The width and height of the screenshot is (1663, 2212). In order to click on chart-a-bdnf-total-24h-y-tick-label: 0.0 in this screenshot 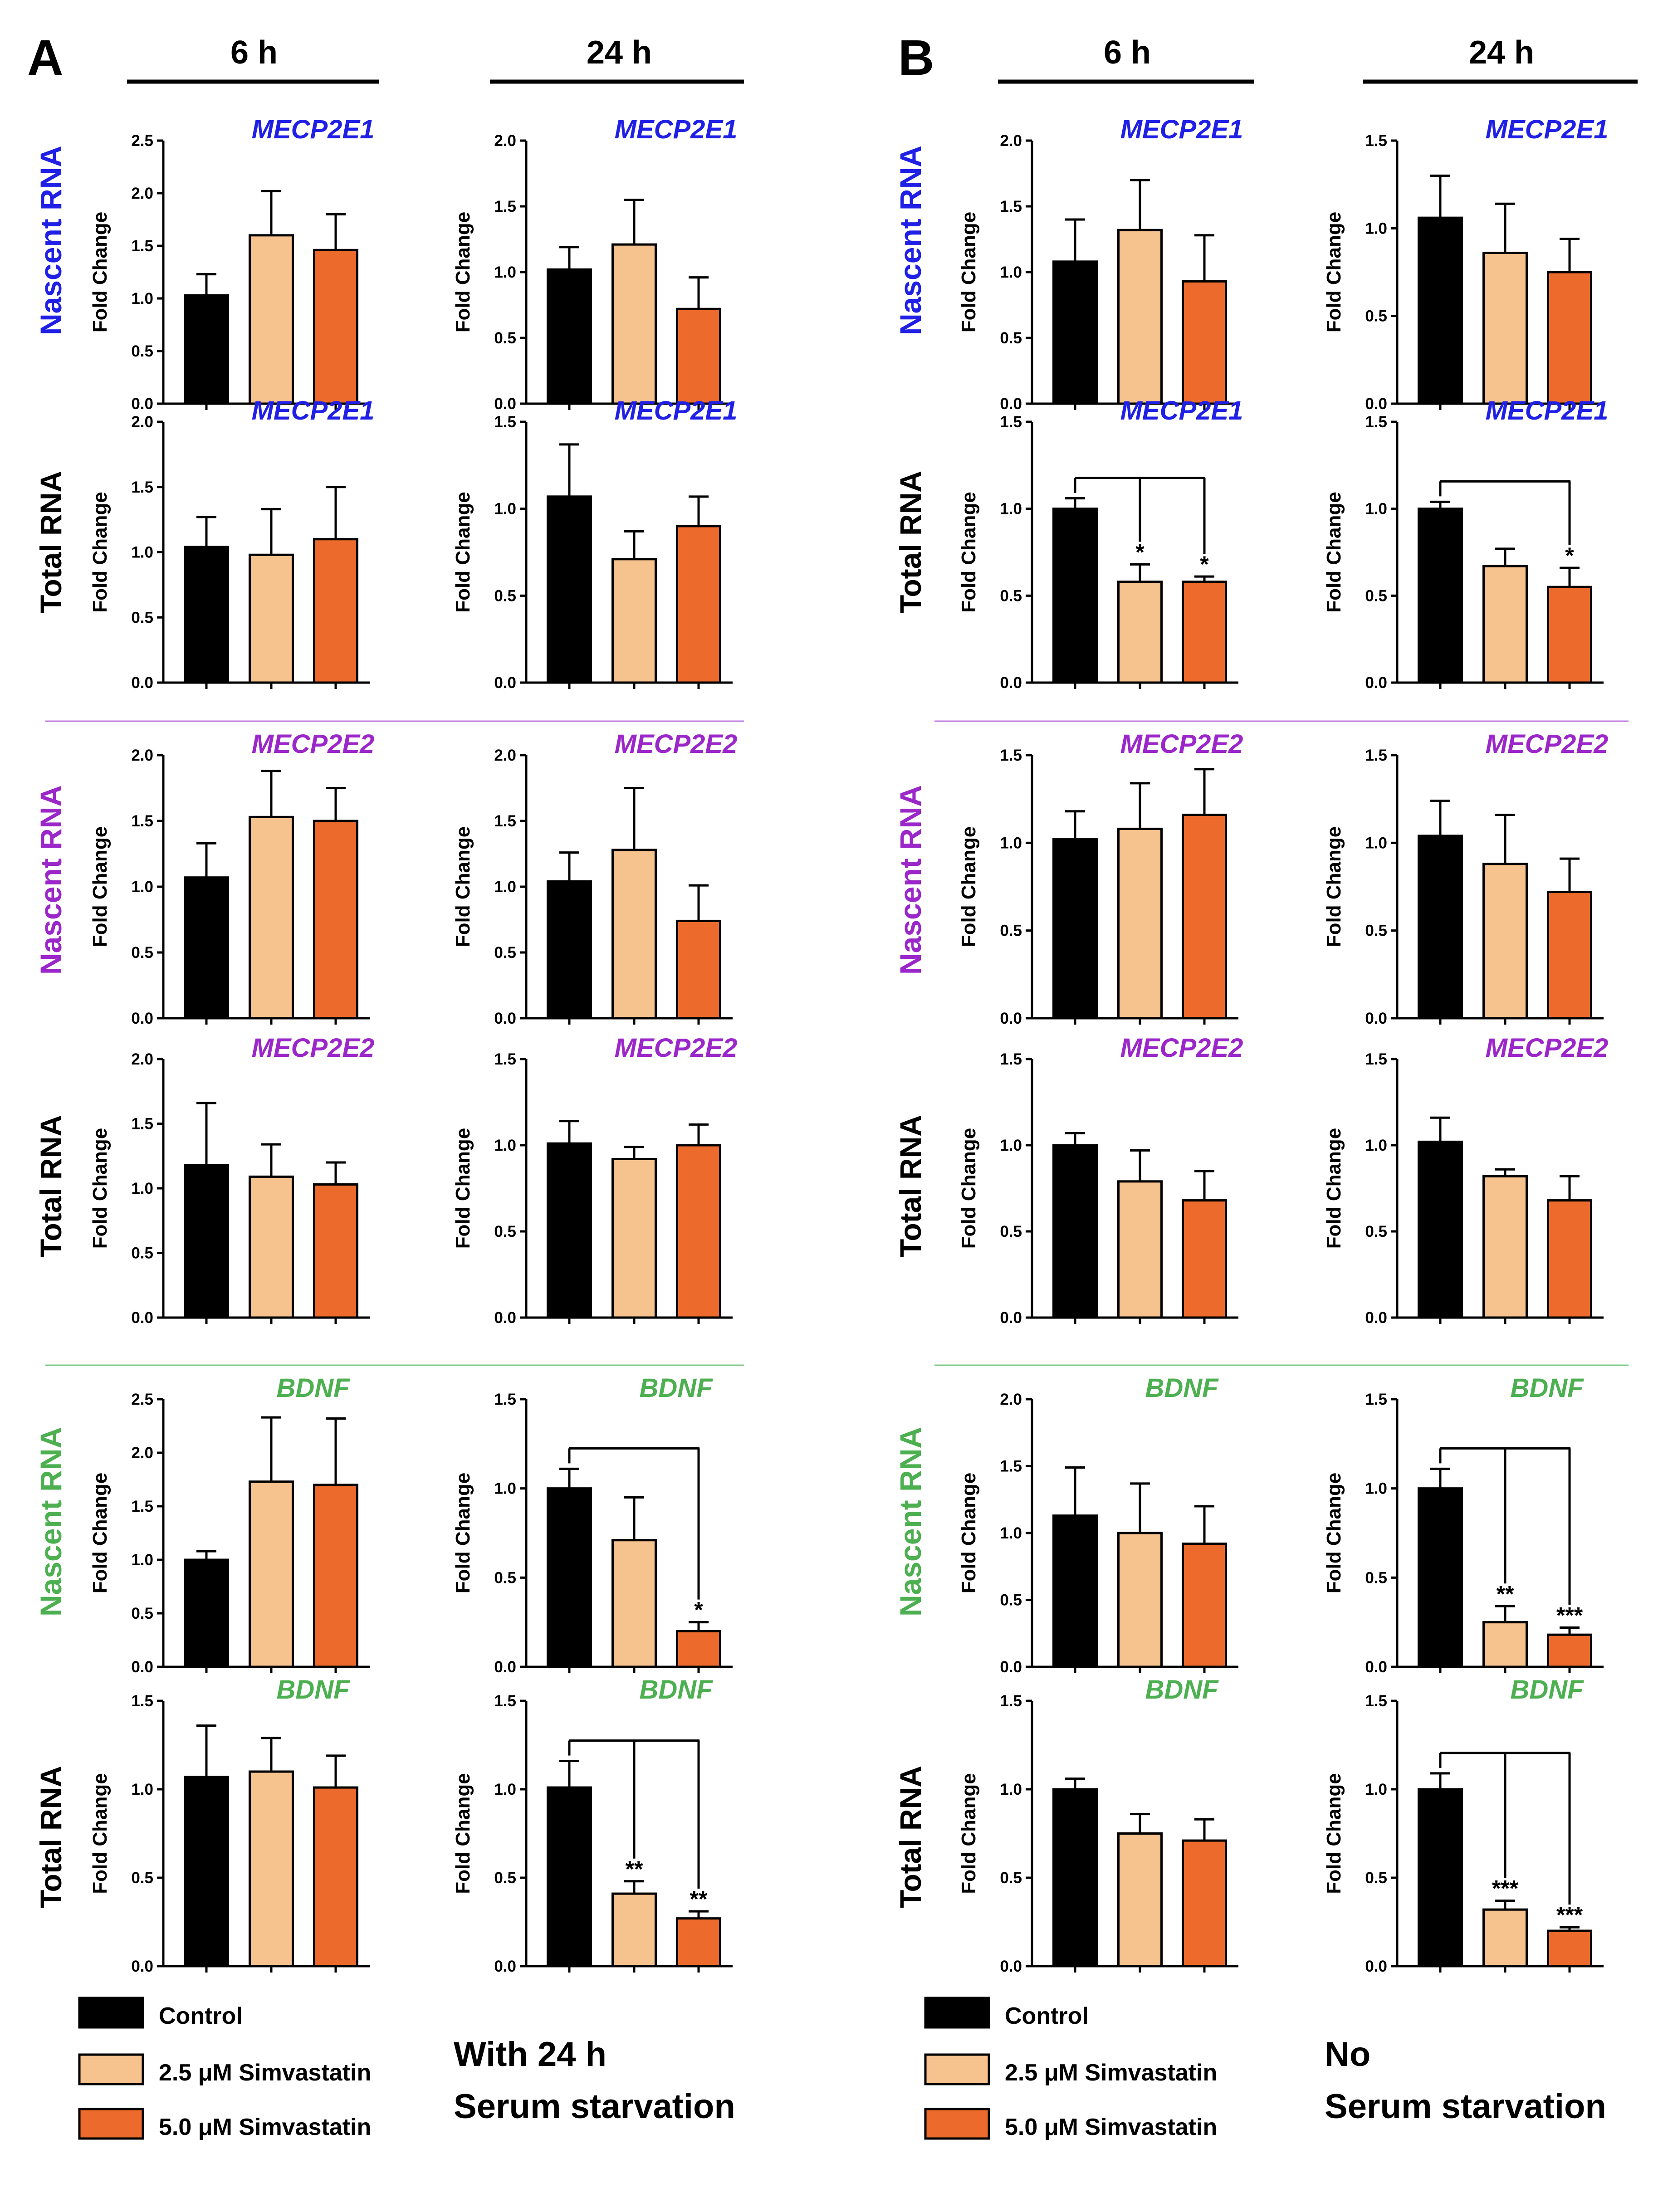, I will do `click(505, 1966)`.